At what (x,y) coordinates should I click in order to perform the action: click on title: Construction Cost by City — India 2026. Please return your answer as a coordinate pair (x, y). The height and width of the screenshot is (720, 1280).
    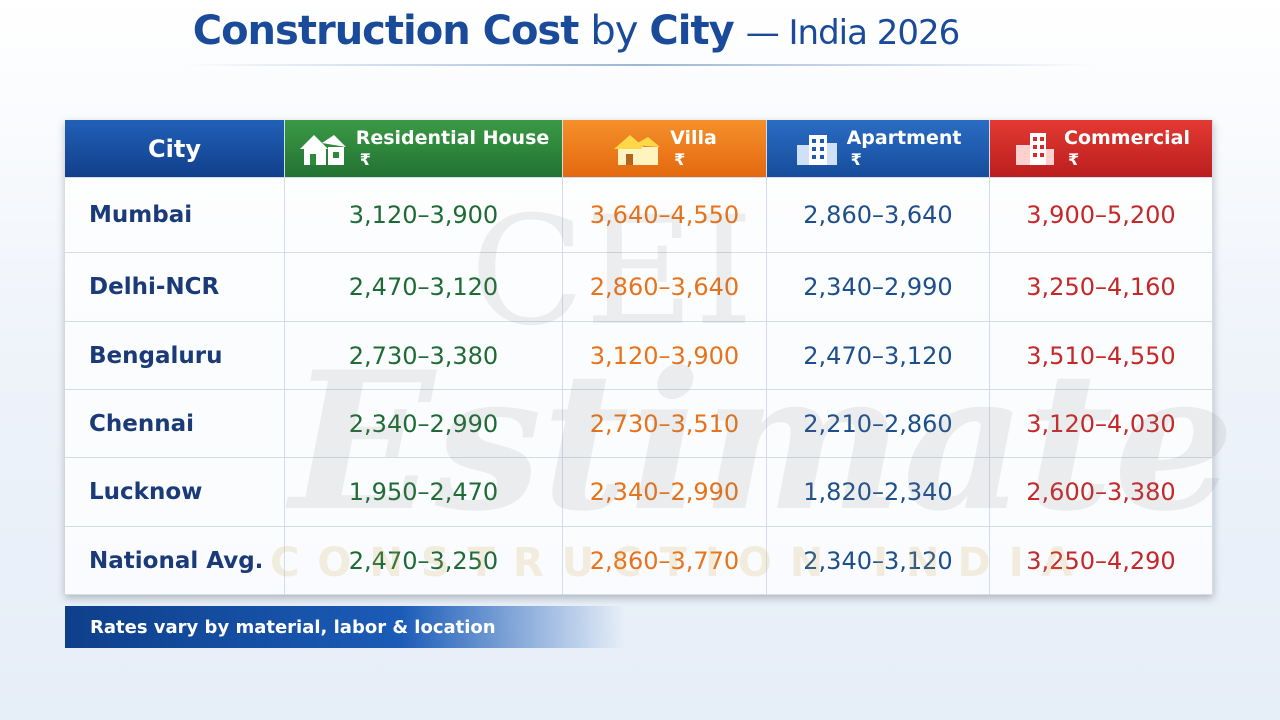
    Looking at the image, I should click on (576, 31).